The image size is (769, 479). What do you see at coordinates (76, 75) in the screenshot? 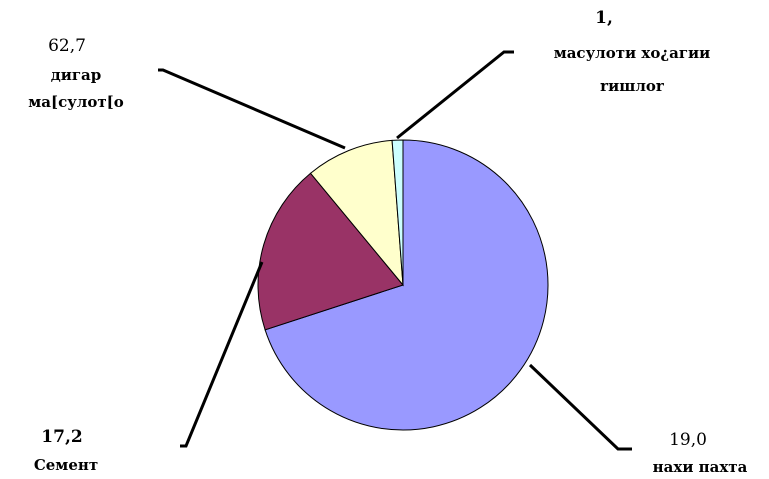
I see `slice-label-other-line1: дигар` at bounding box center [76, 75].